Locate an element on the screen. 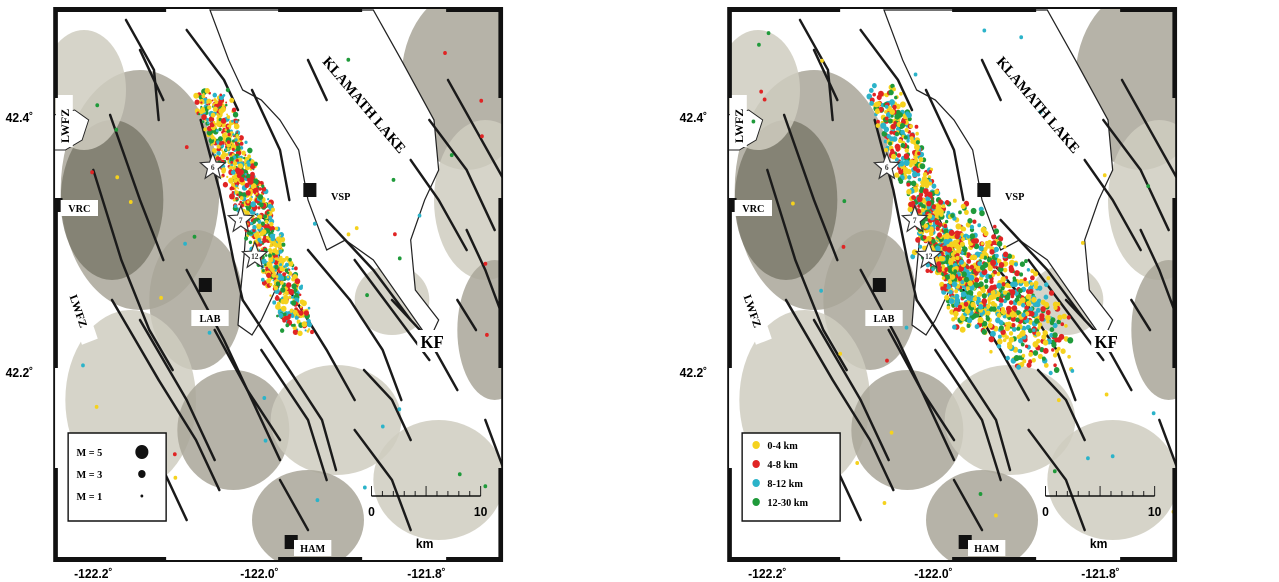  scale-bar: 0 10 km is located at coordinates (427, 518).